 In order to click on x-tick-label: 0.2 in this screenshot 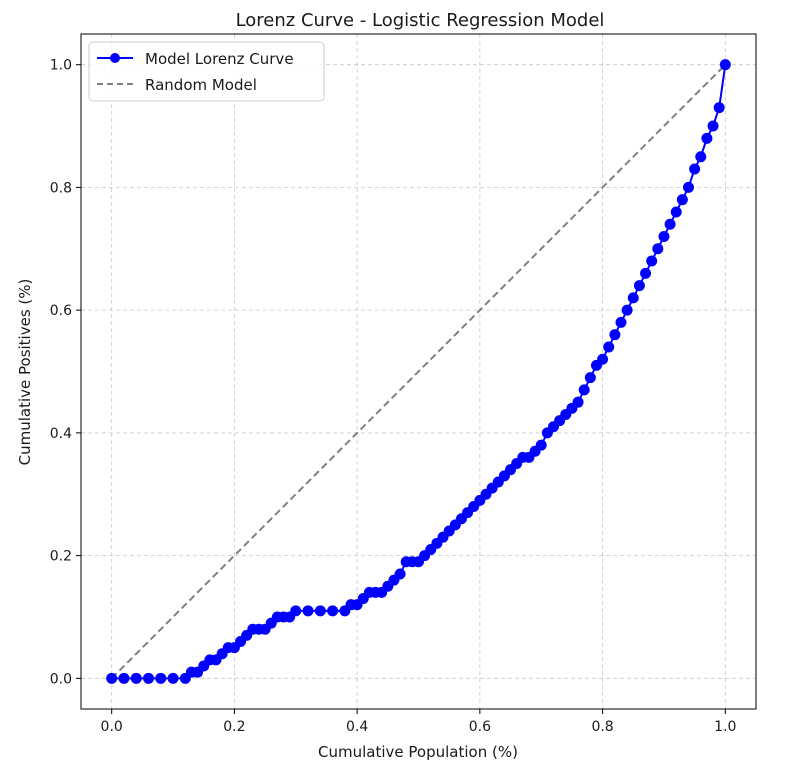, I will do `click(234, 727)`.